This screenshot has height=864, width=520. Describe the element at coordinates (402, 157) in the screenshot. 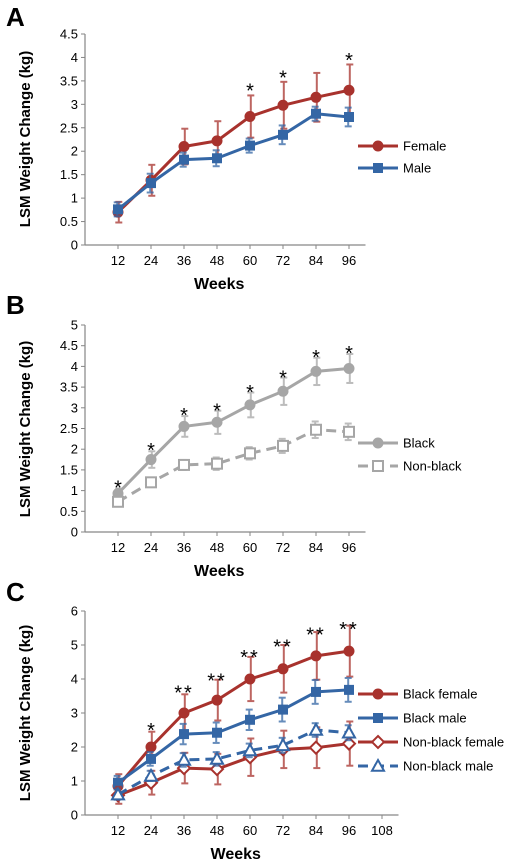

I see `legend: Female Male` at that location.